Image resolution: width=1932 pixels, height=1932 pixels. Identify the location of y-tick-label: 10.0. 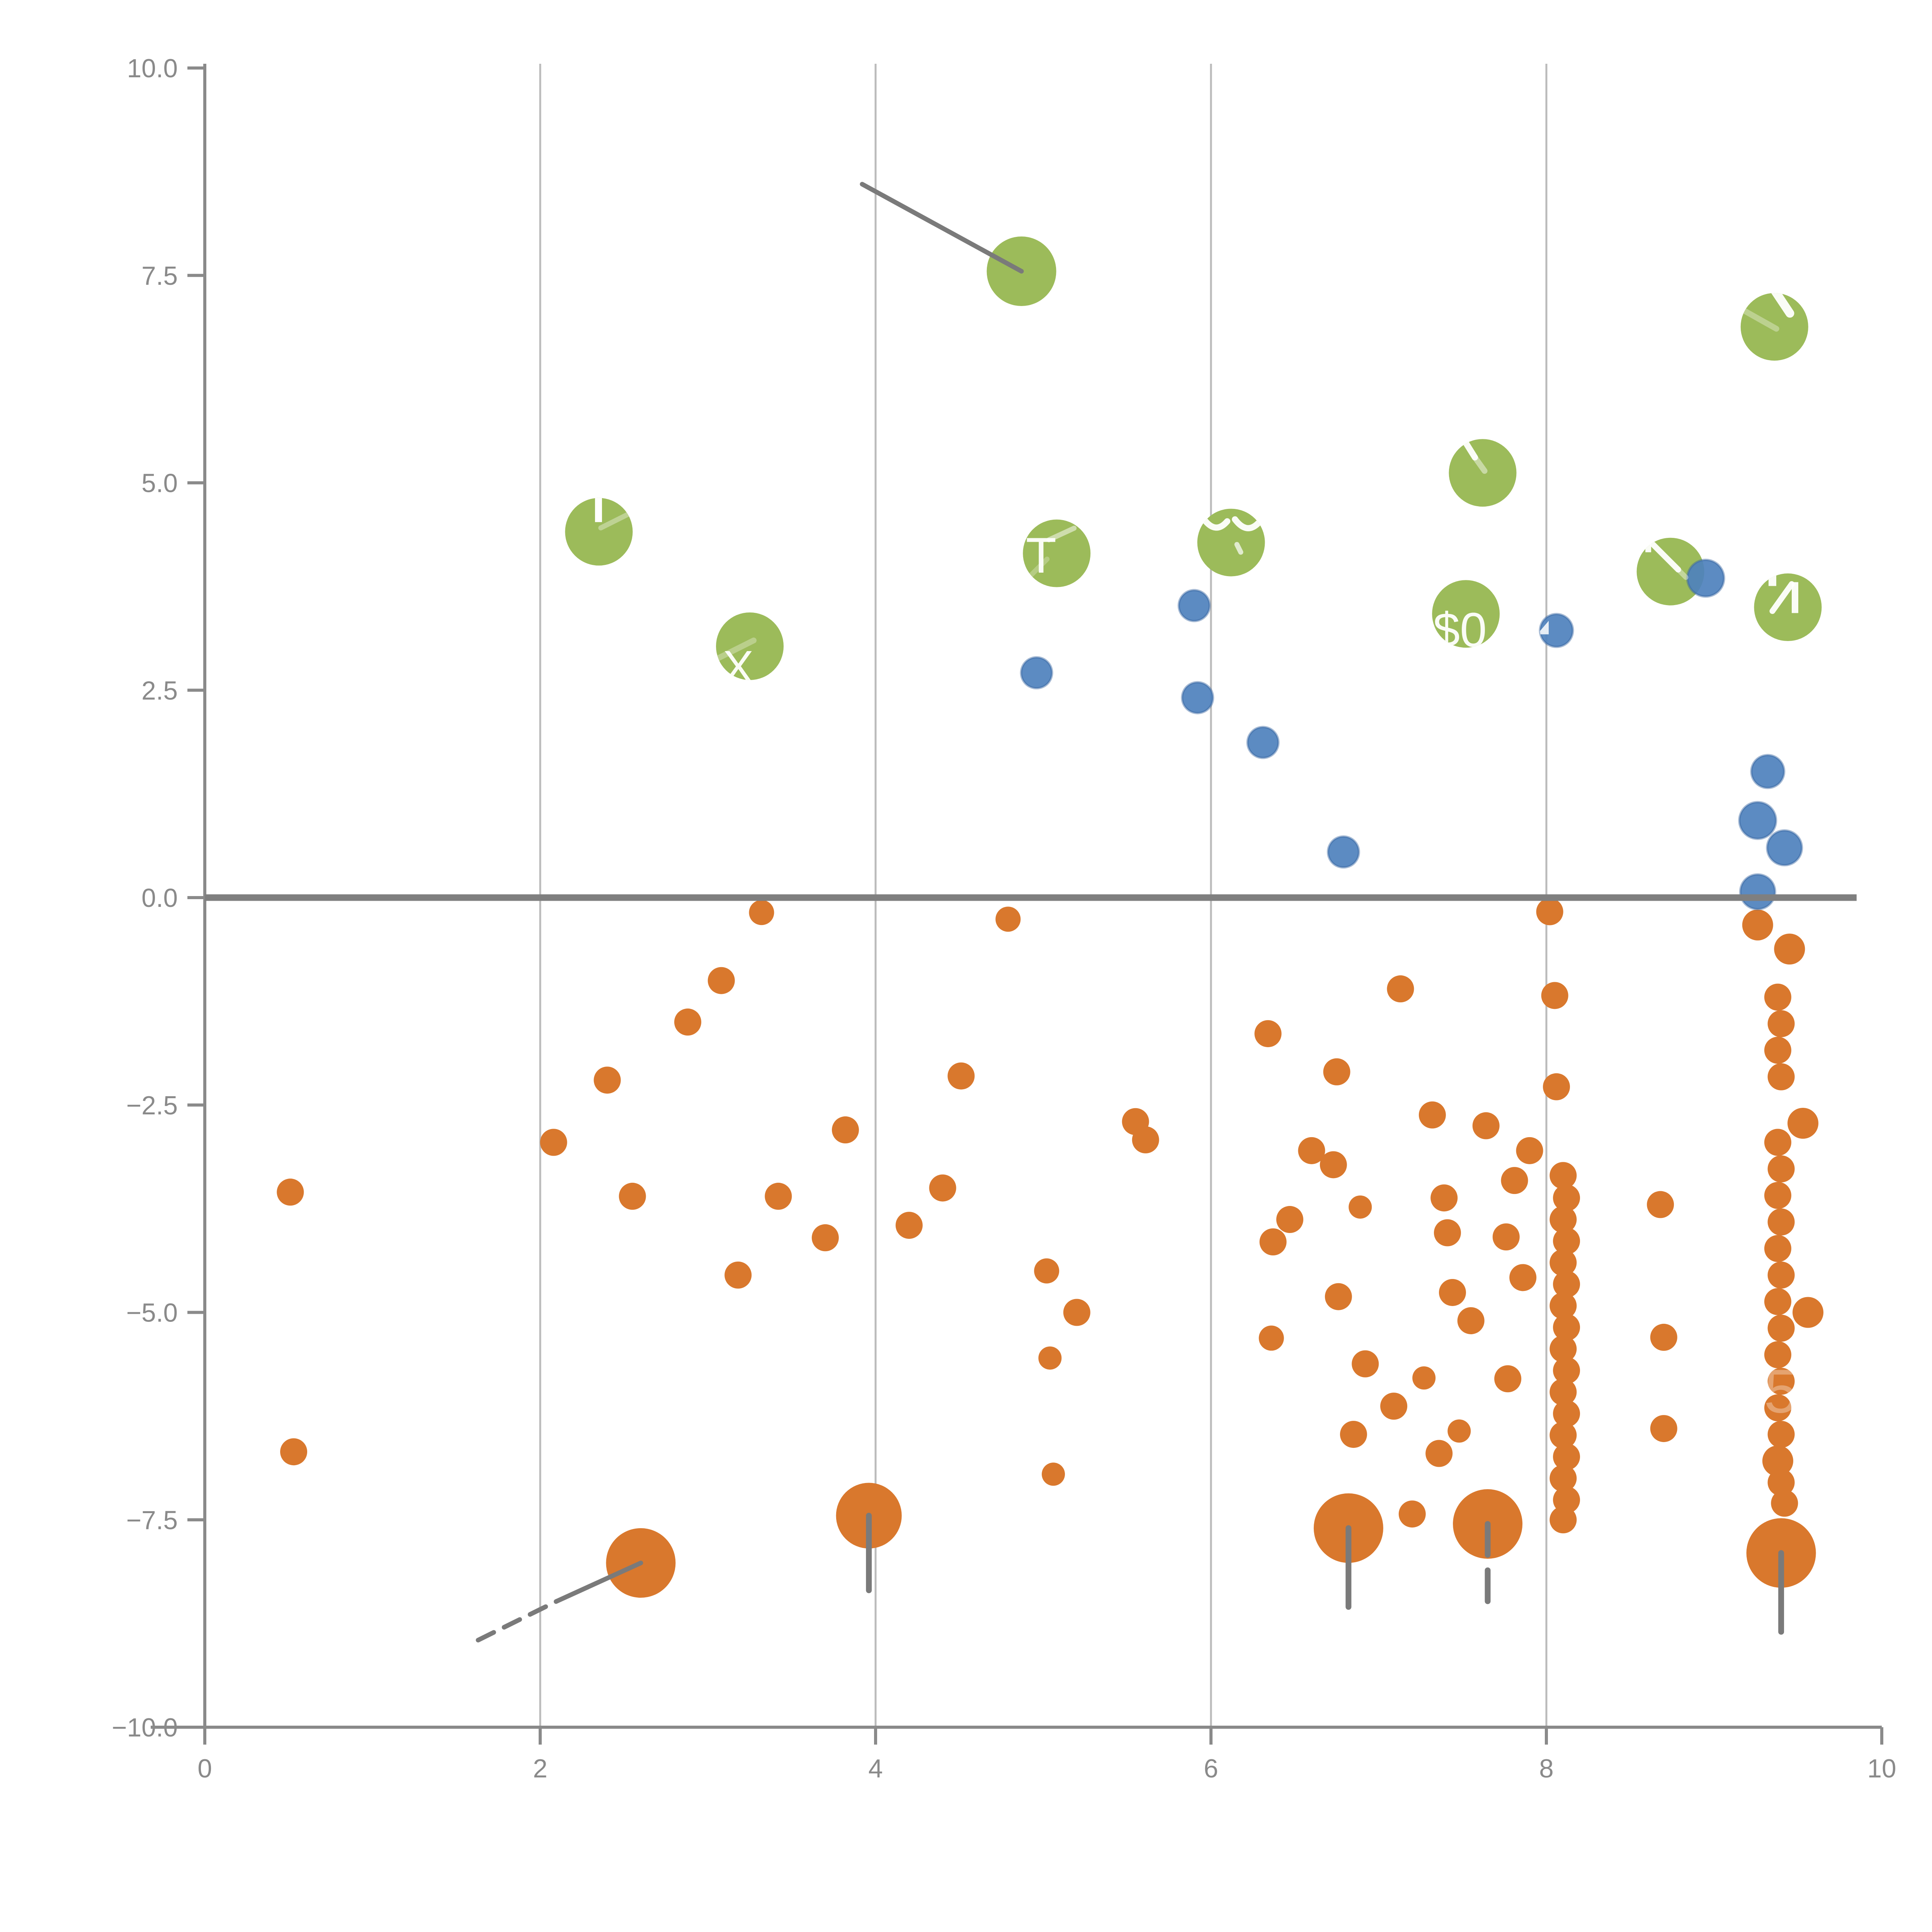
(152, 68).